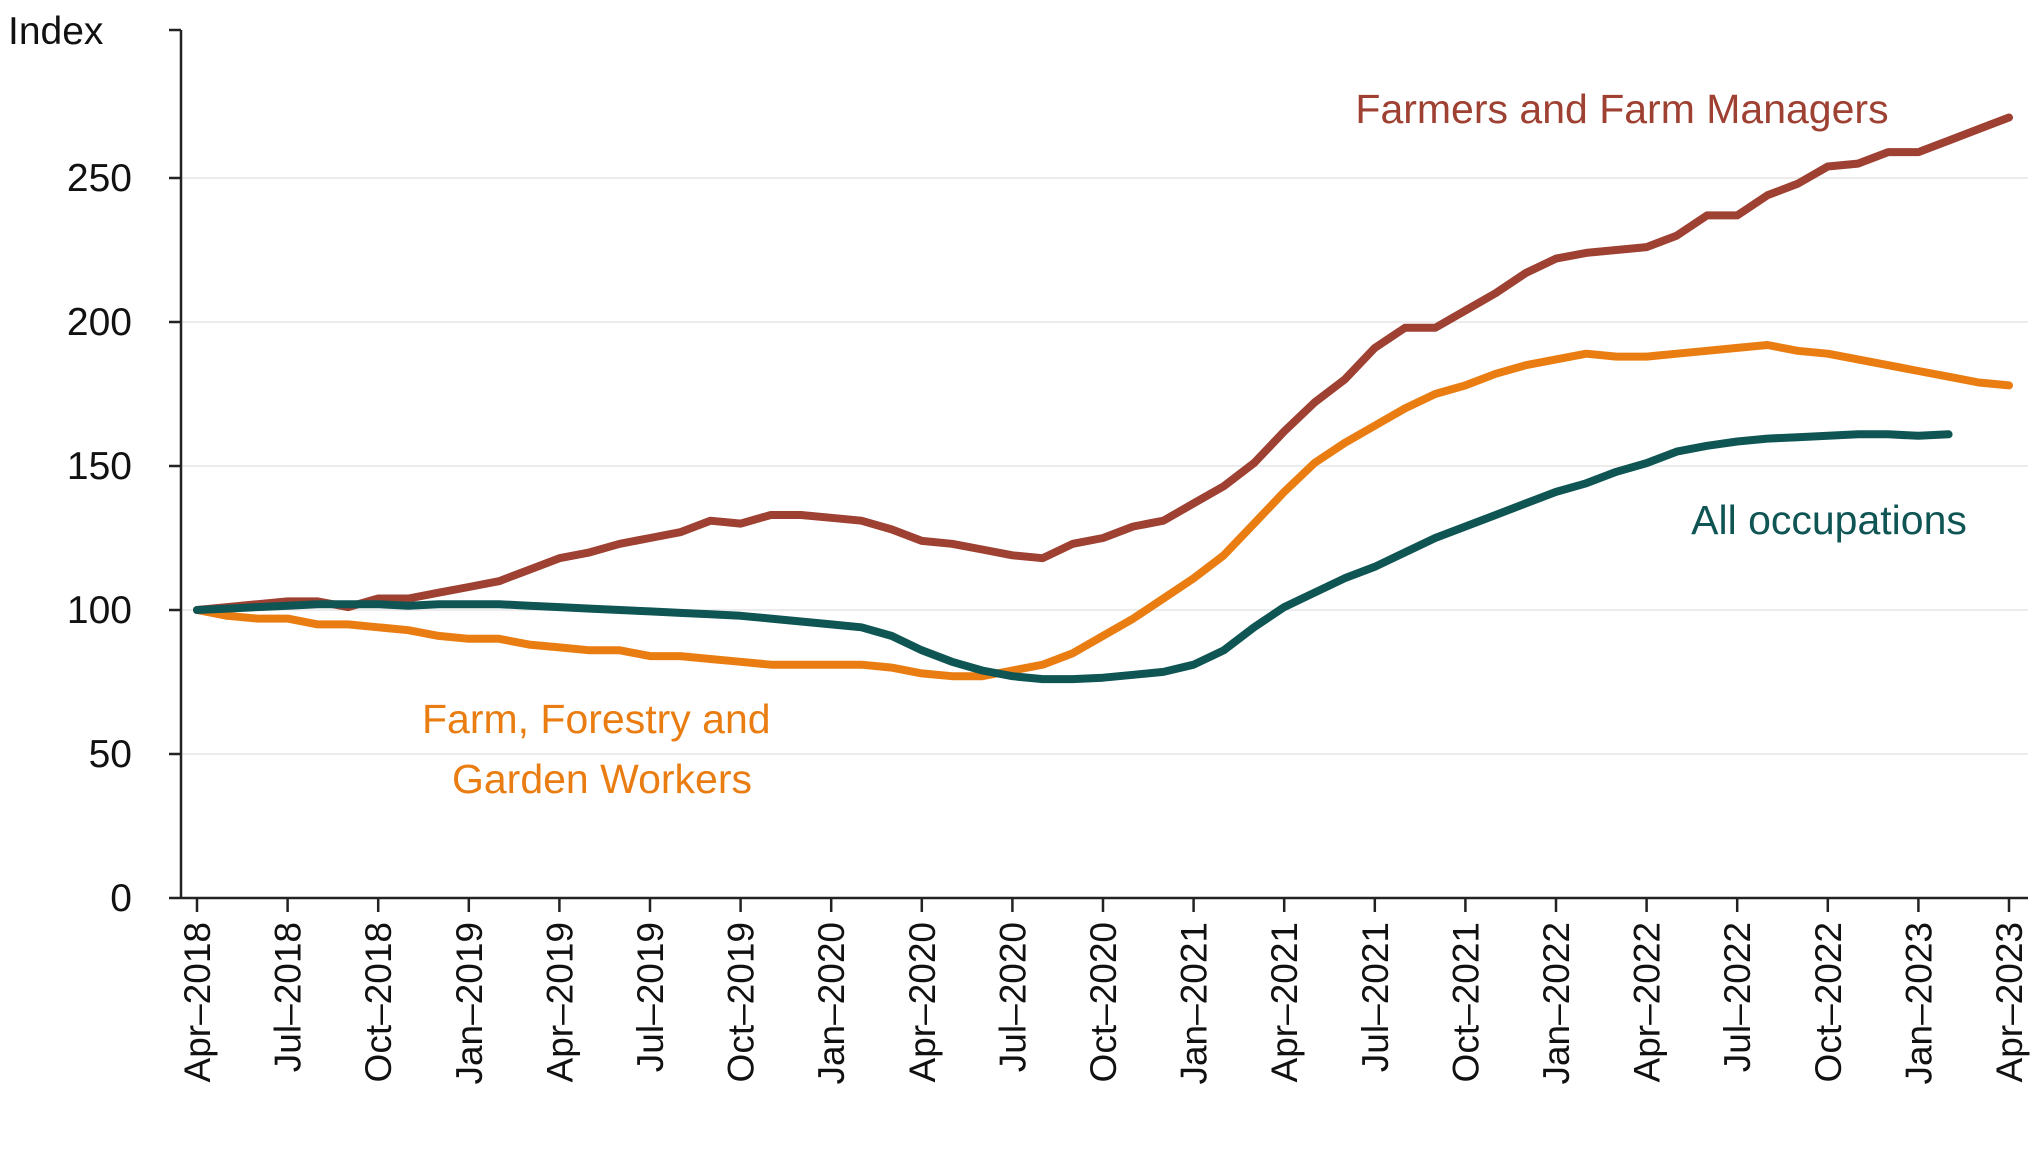  I want to click on y-tick-label: 250, so click(99, 178).